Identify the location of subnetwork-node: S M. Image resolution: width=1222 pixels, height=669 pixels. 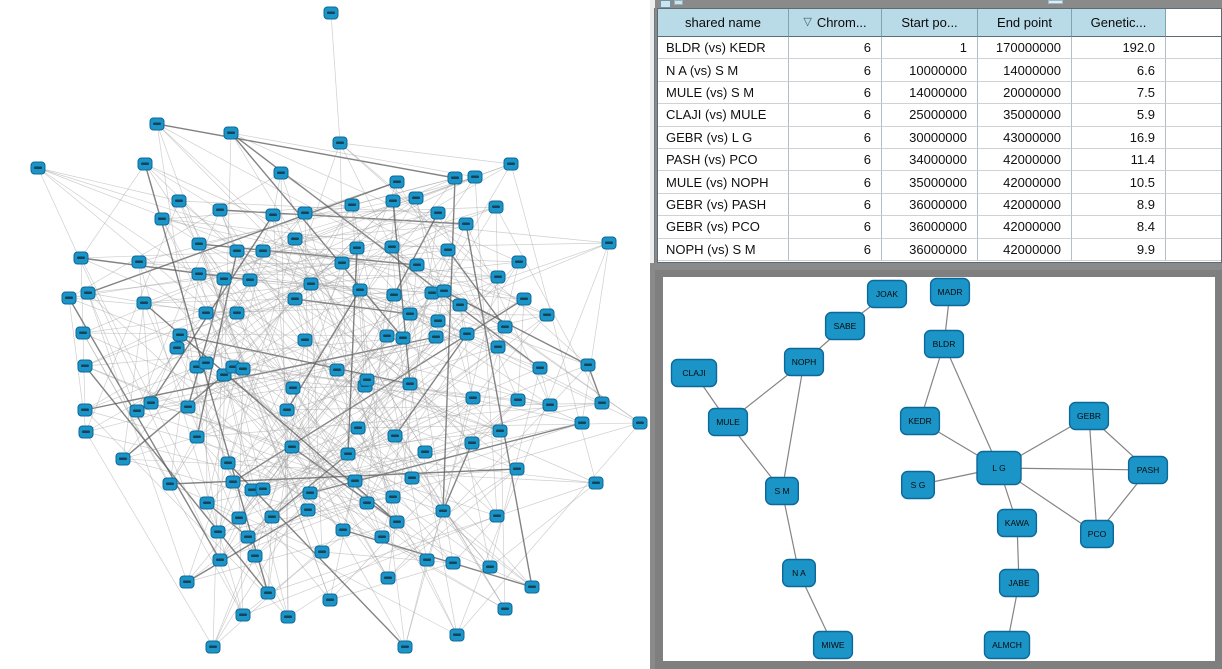
(781, 491).